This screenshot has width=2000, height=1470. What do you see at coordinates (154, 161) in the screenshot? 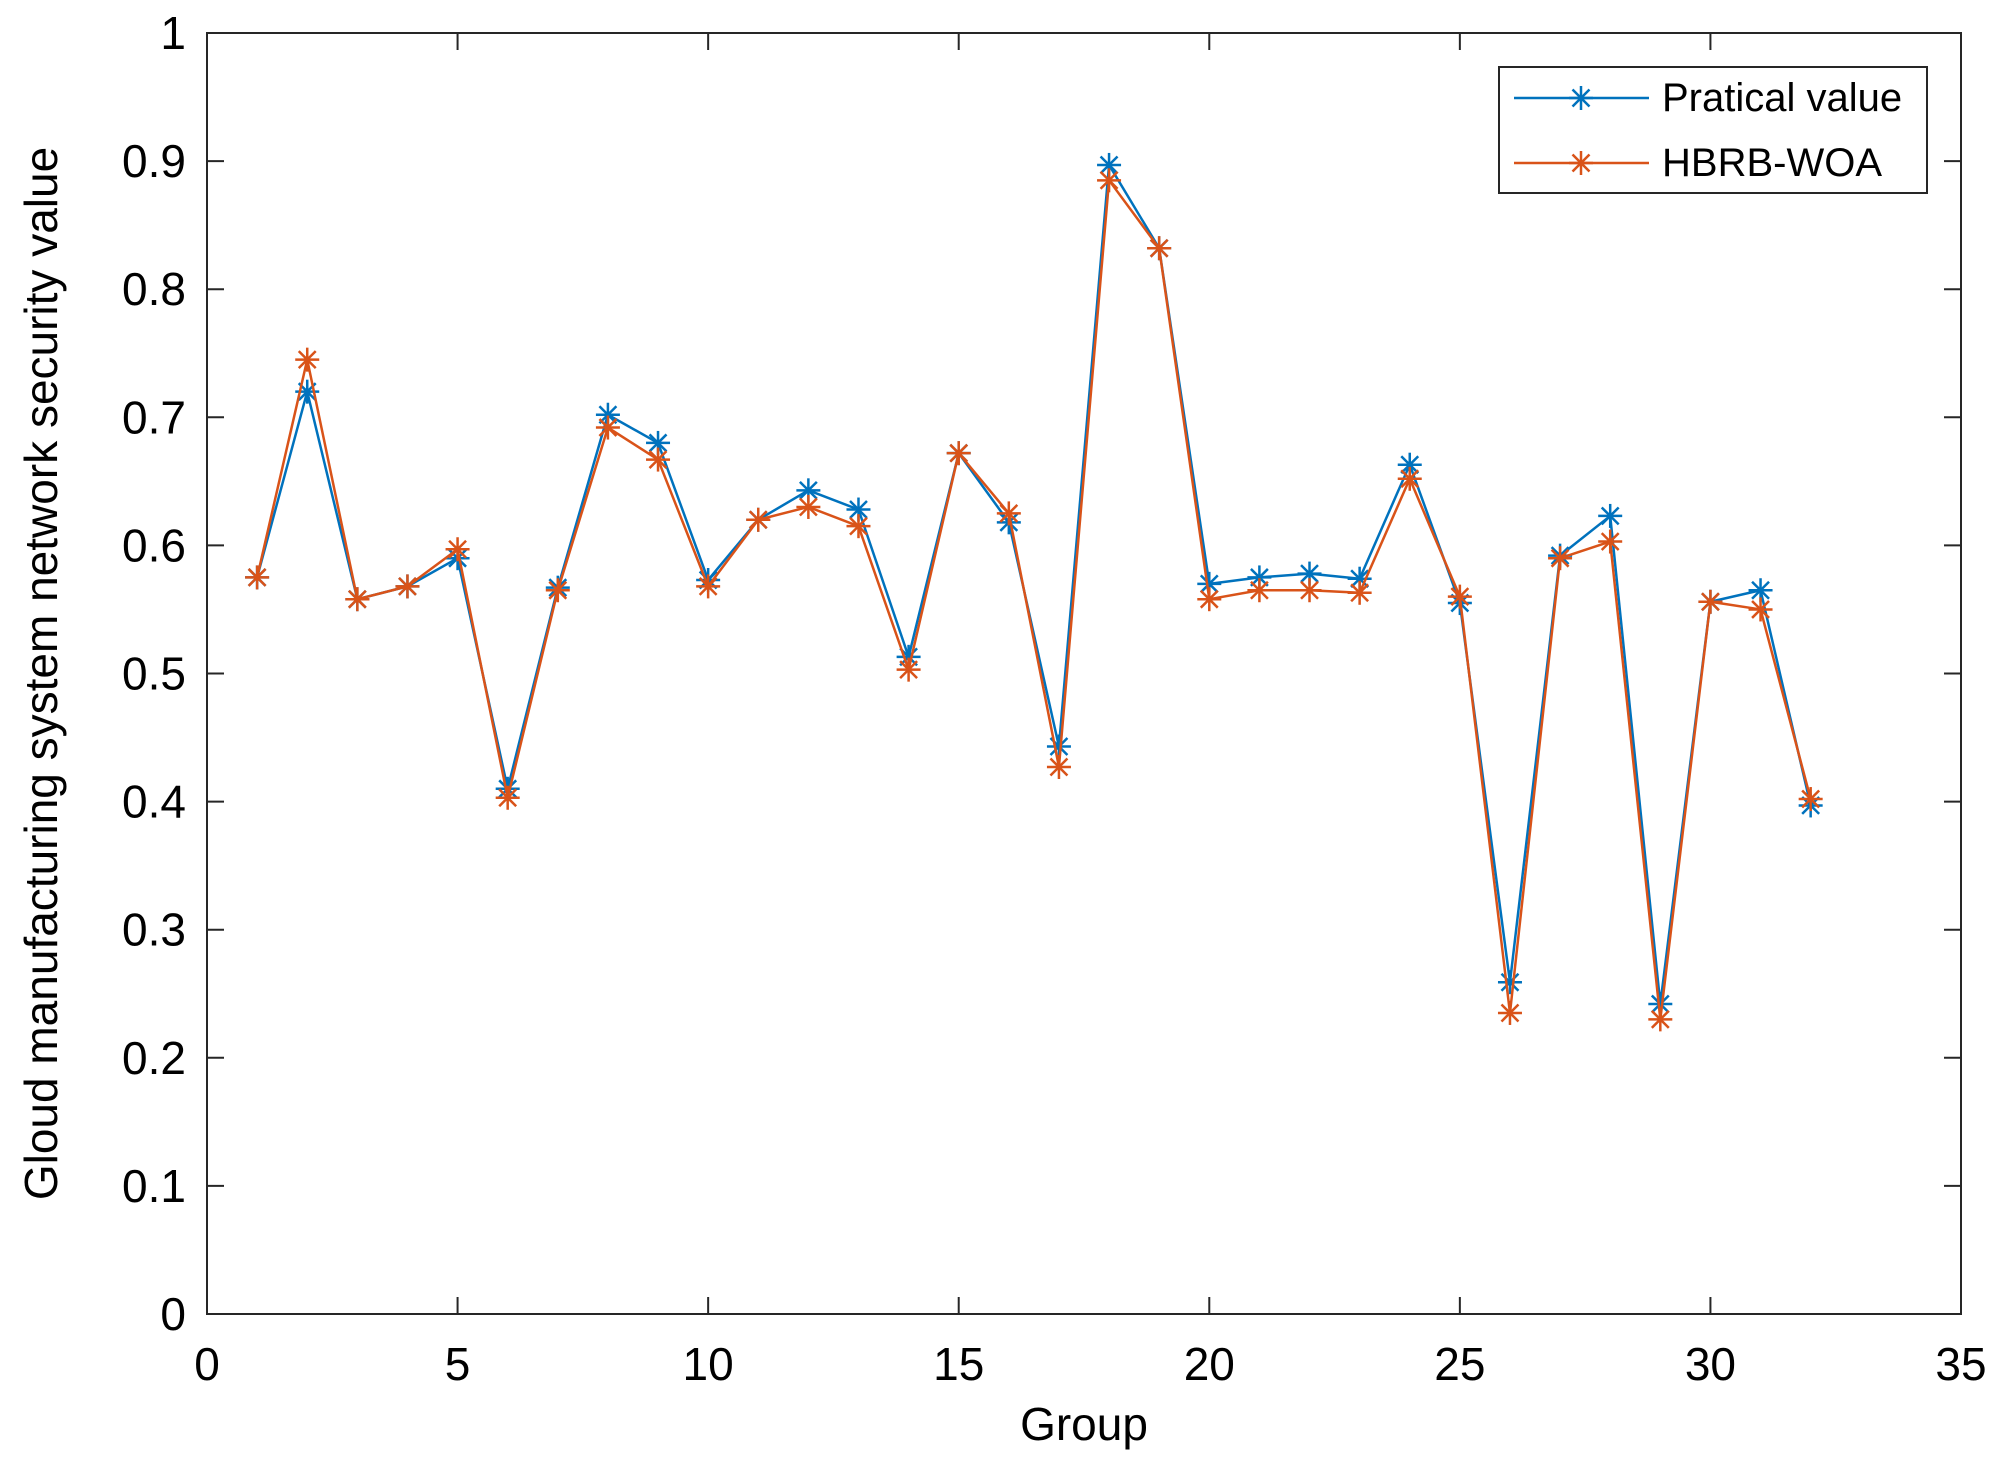
I see `y-tick-label: 0.9` at bounding box center [154, 161].